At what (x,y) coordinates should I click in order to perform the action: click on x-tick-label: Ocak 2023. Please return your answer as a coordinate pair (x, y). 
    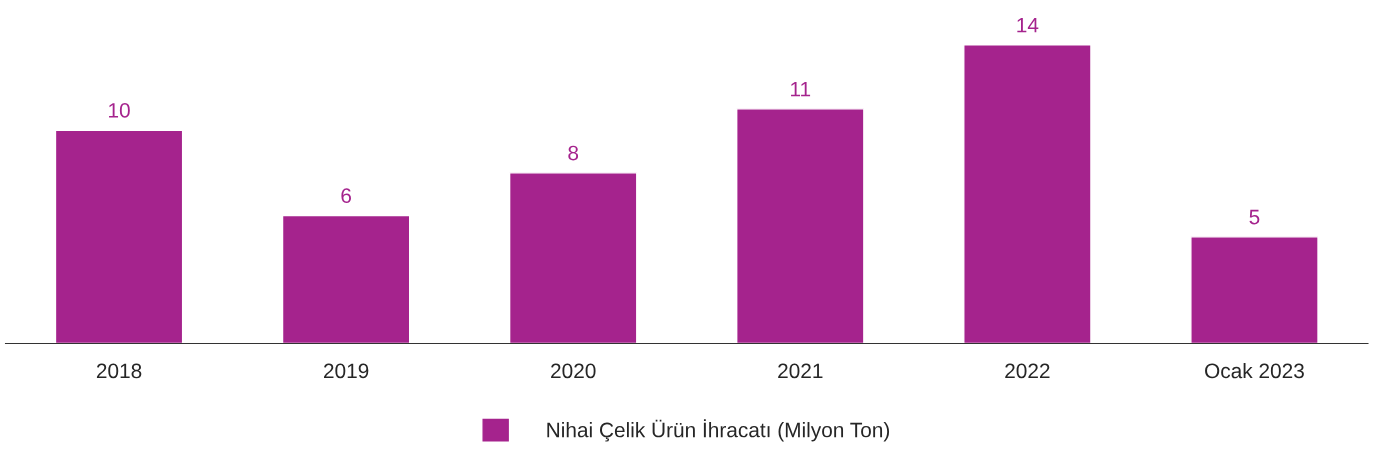
    Looking at the image, I should click on (1254, 370).